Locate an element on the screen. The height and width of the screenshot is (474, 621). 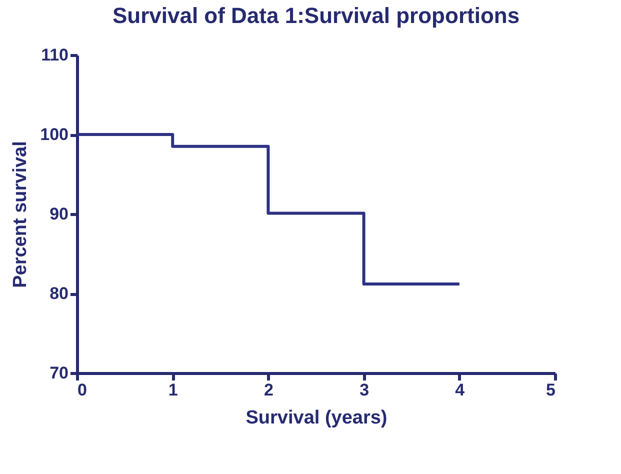
y-tick-label: 90 is located at coordinates (59, 214).